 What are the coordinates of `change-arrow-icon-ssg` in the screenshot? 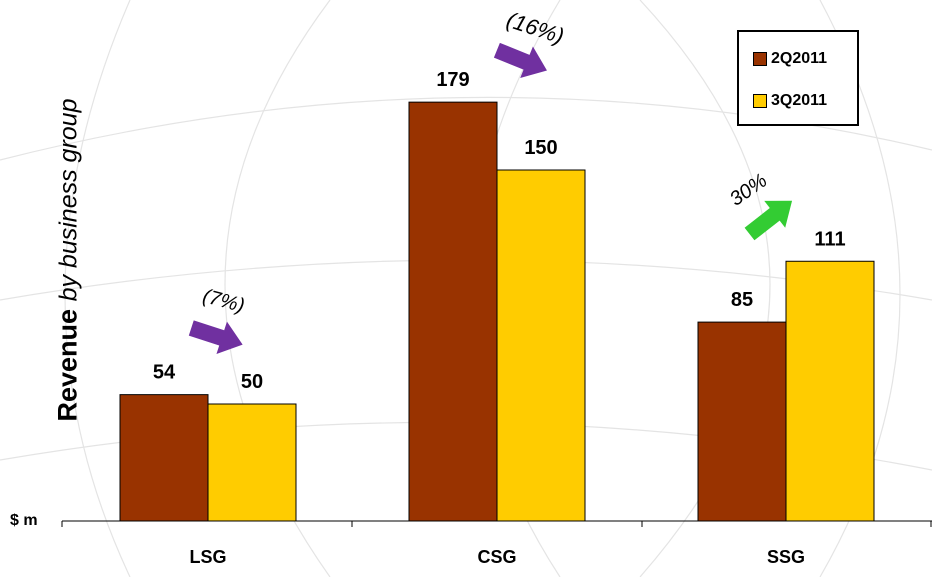 It's located at (768, 220).